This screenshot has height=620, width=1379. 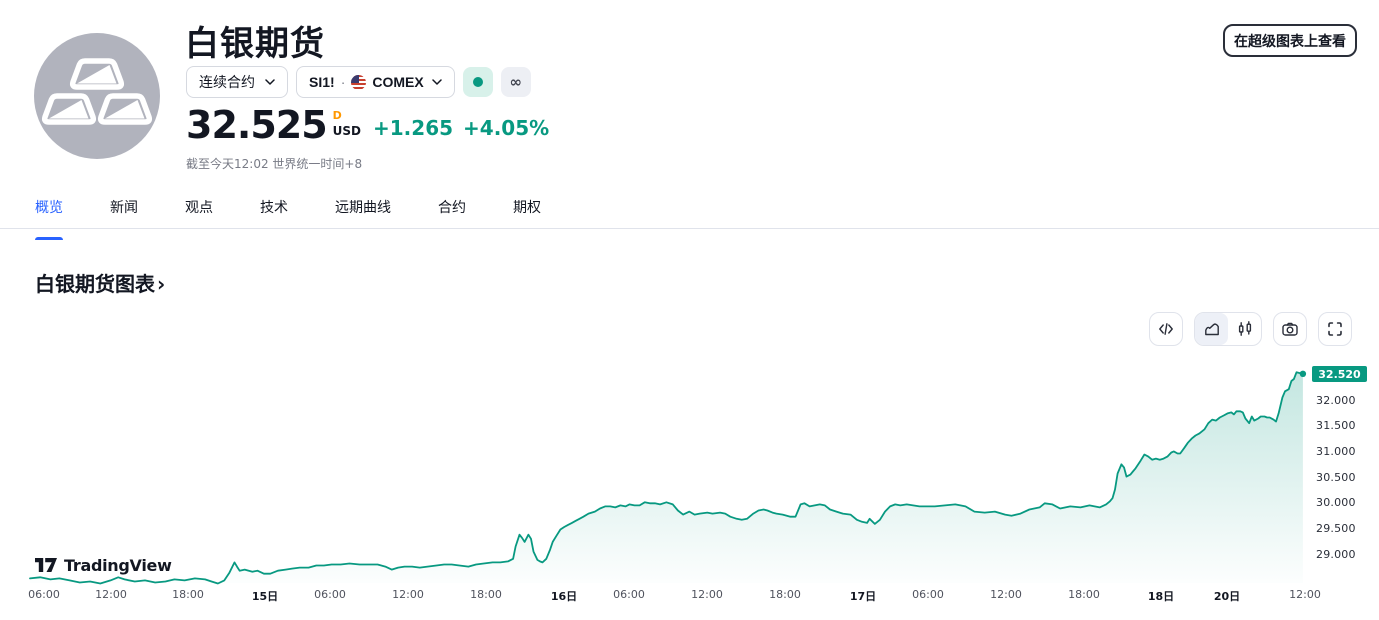 I want to click on last-price-badge: 32.520, so click(x=1339, y=374).